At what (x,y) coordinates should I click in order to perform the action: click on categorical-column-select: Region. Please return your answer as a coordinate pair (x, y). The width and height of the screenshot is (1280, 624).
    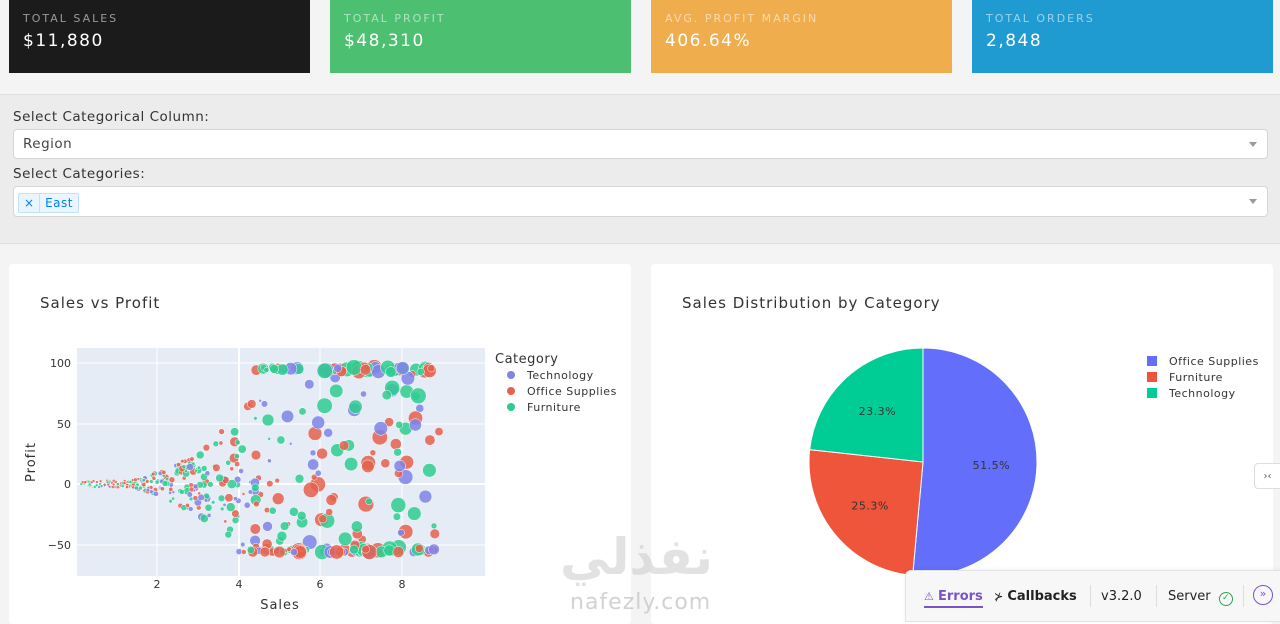
    Looking at the image, I should click on (640, 144).